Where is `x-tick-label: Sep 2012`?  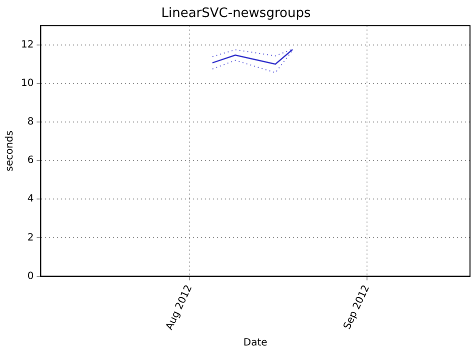
x-tick-label: Sep 2012 is located at coordinates (357, 308).